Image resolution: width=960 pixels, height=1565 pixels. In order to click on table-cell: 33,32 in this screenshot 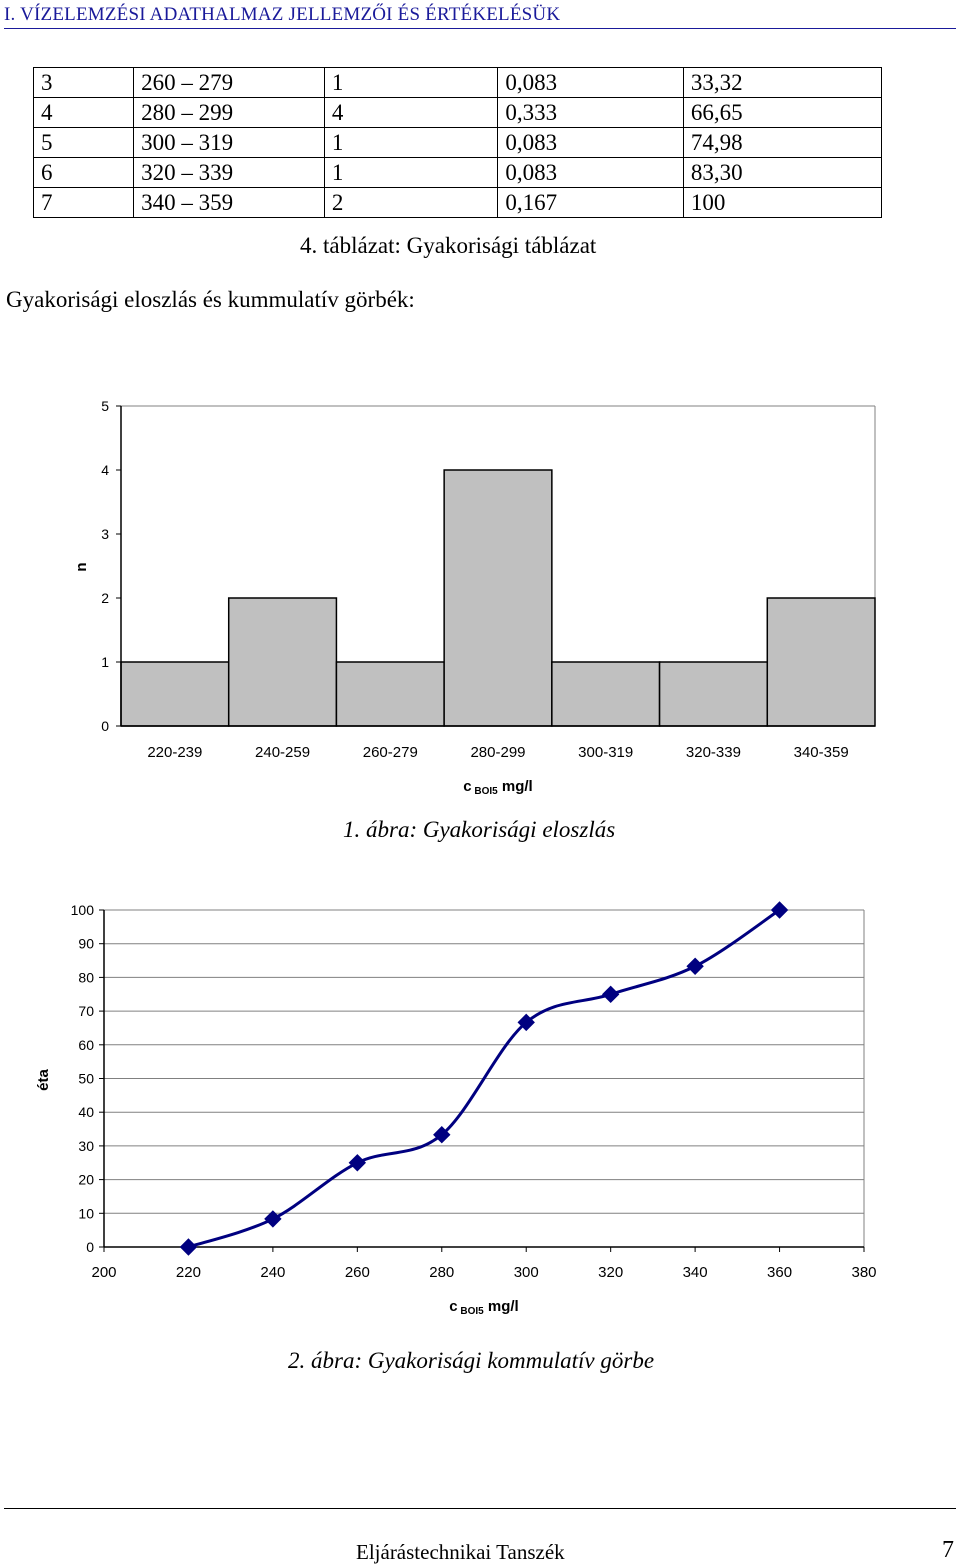, I will do `click(782, 82)`.